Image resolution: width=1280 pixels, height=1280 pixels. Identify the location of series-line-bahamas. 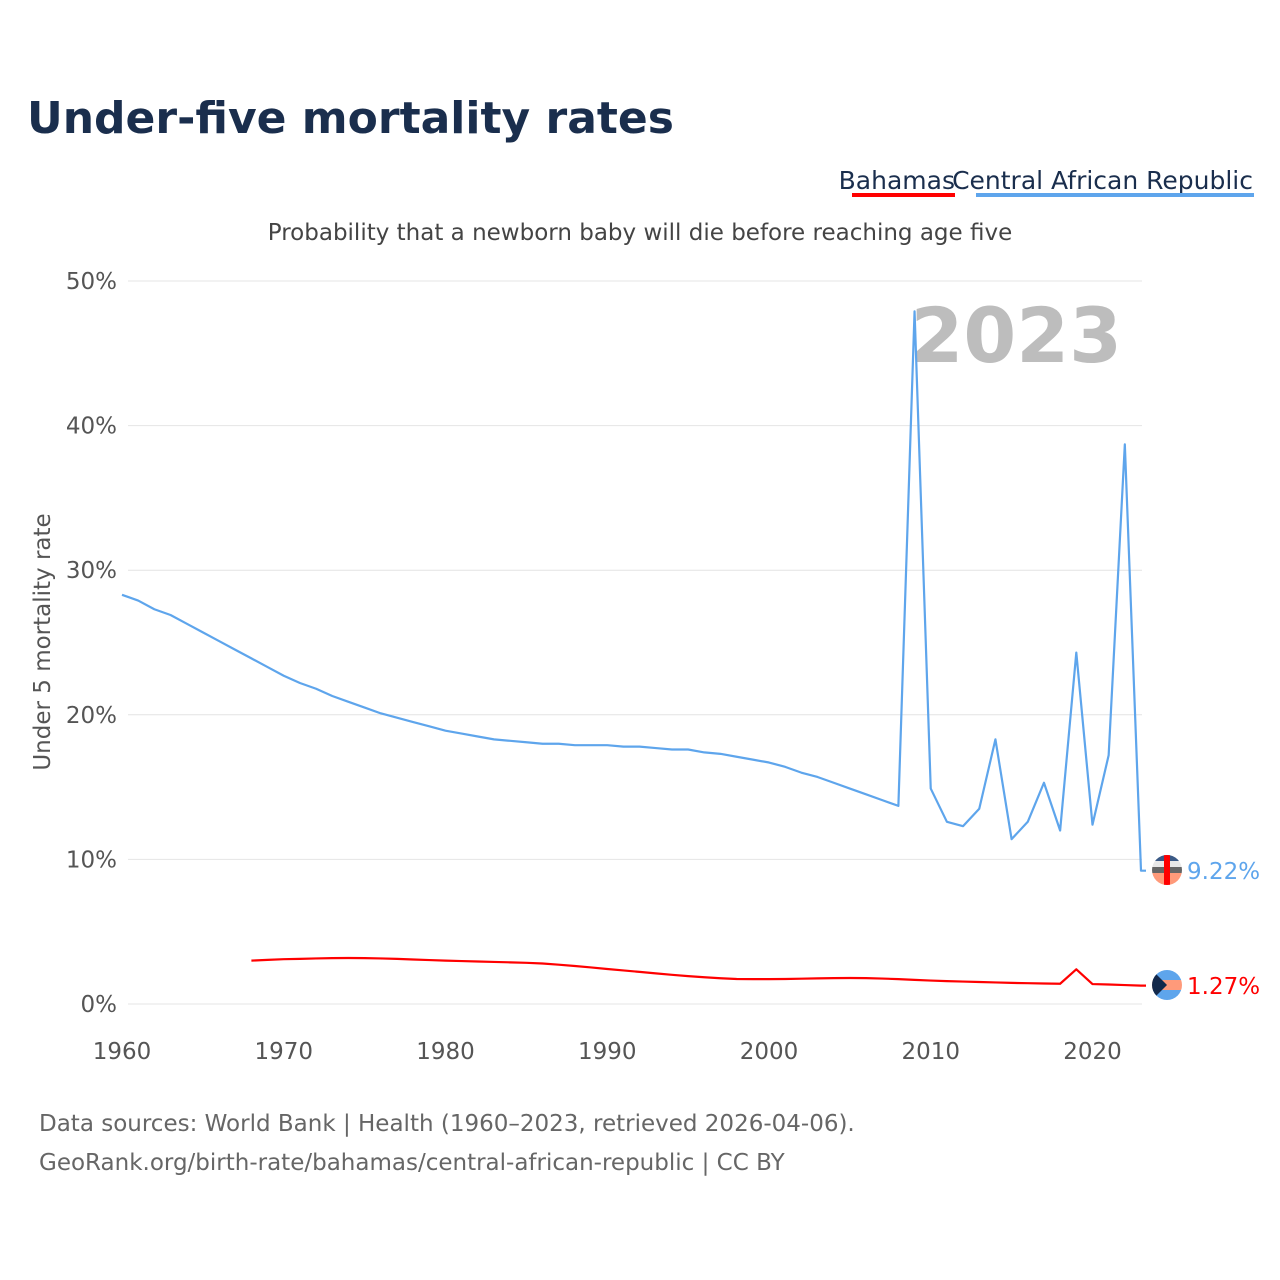
(698, 971).